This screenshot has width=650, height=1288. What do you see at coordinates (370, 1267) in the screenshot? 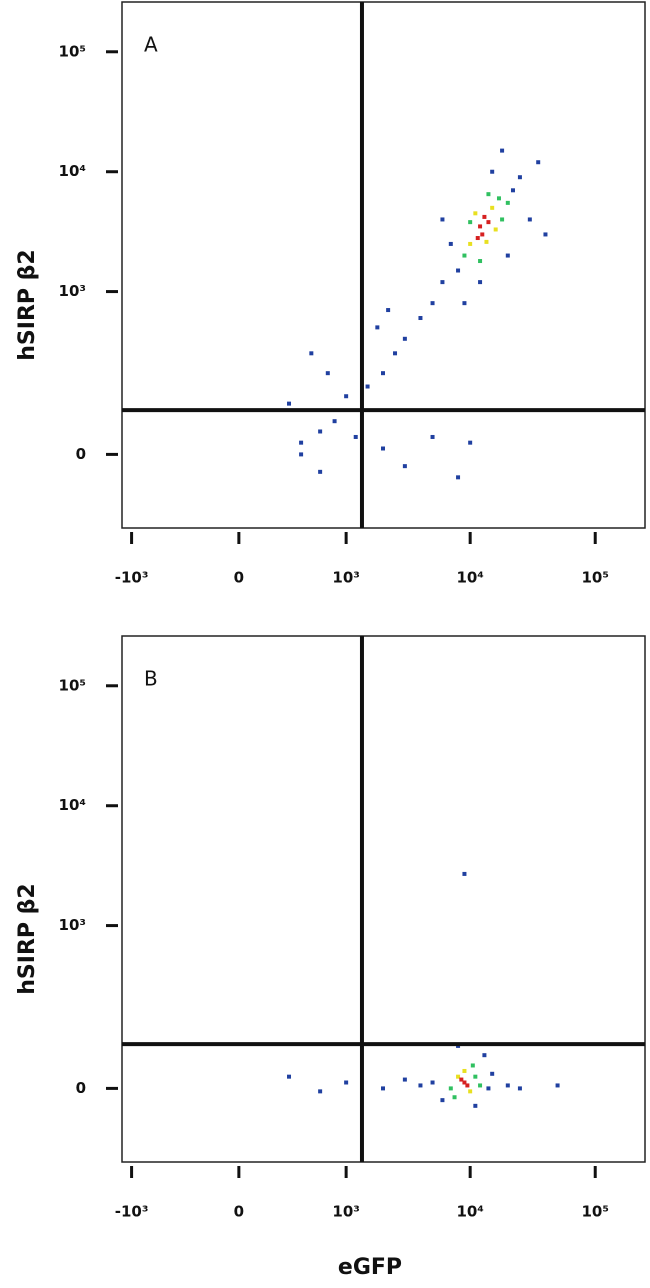
I see `x-axis-title: eGFP` at bounding box center [370, 1267].